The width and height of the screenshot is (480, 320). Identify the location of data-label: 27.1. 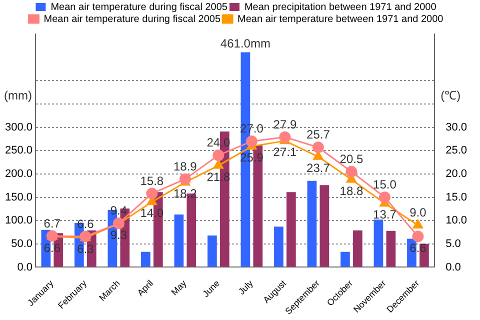
(285, 152).